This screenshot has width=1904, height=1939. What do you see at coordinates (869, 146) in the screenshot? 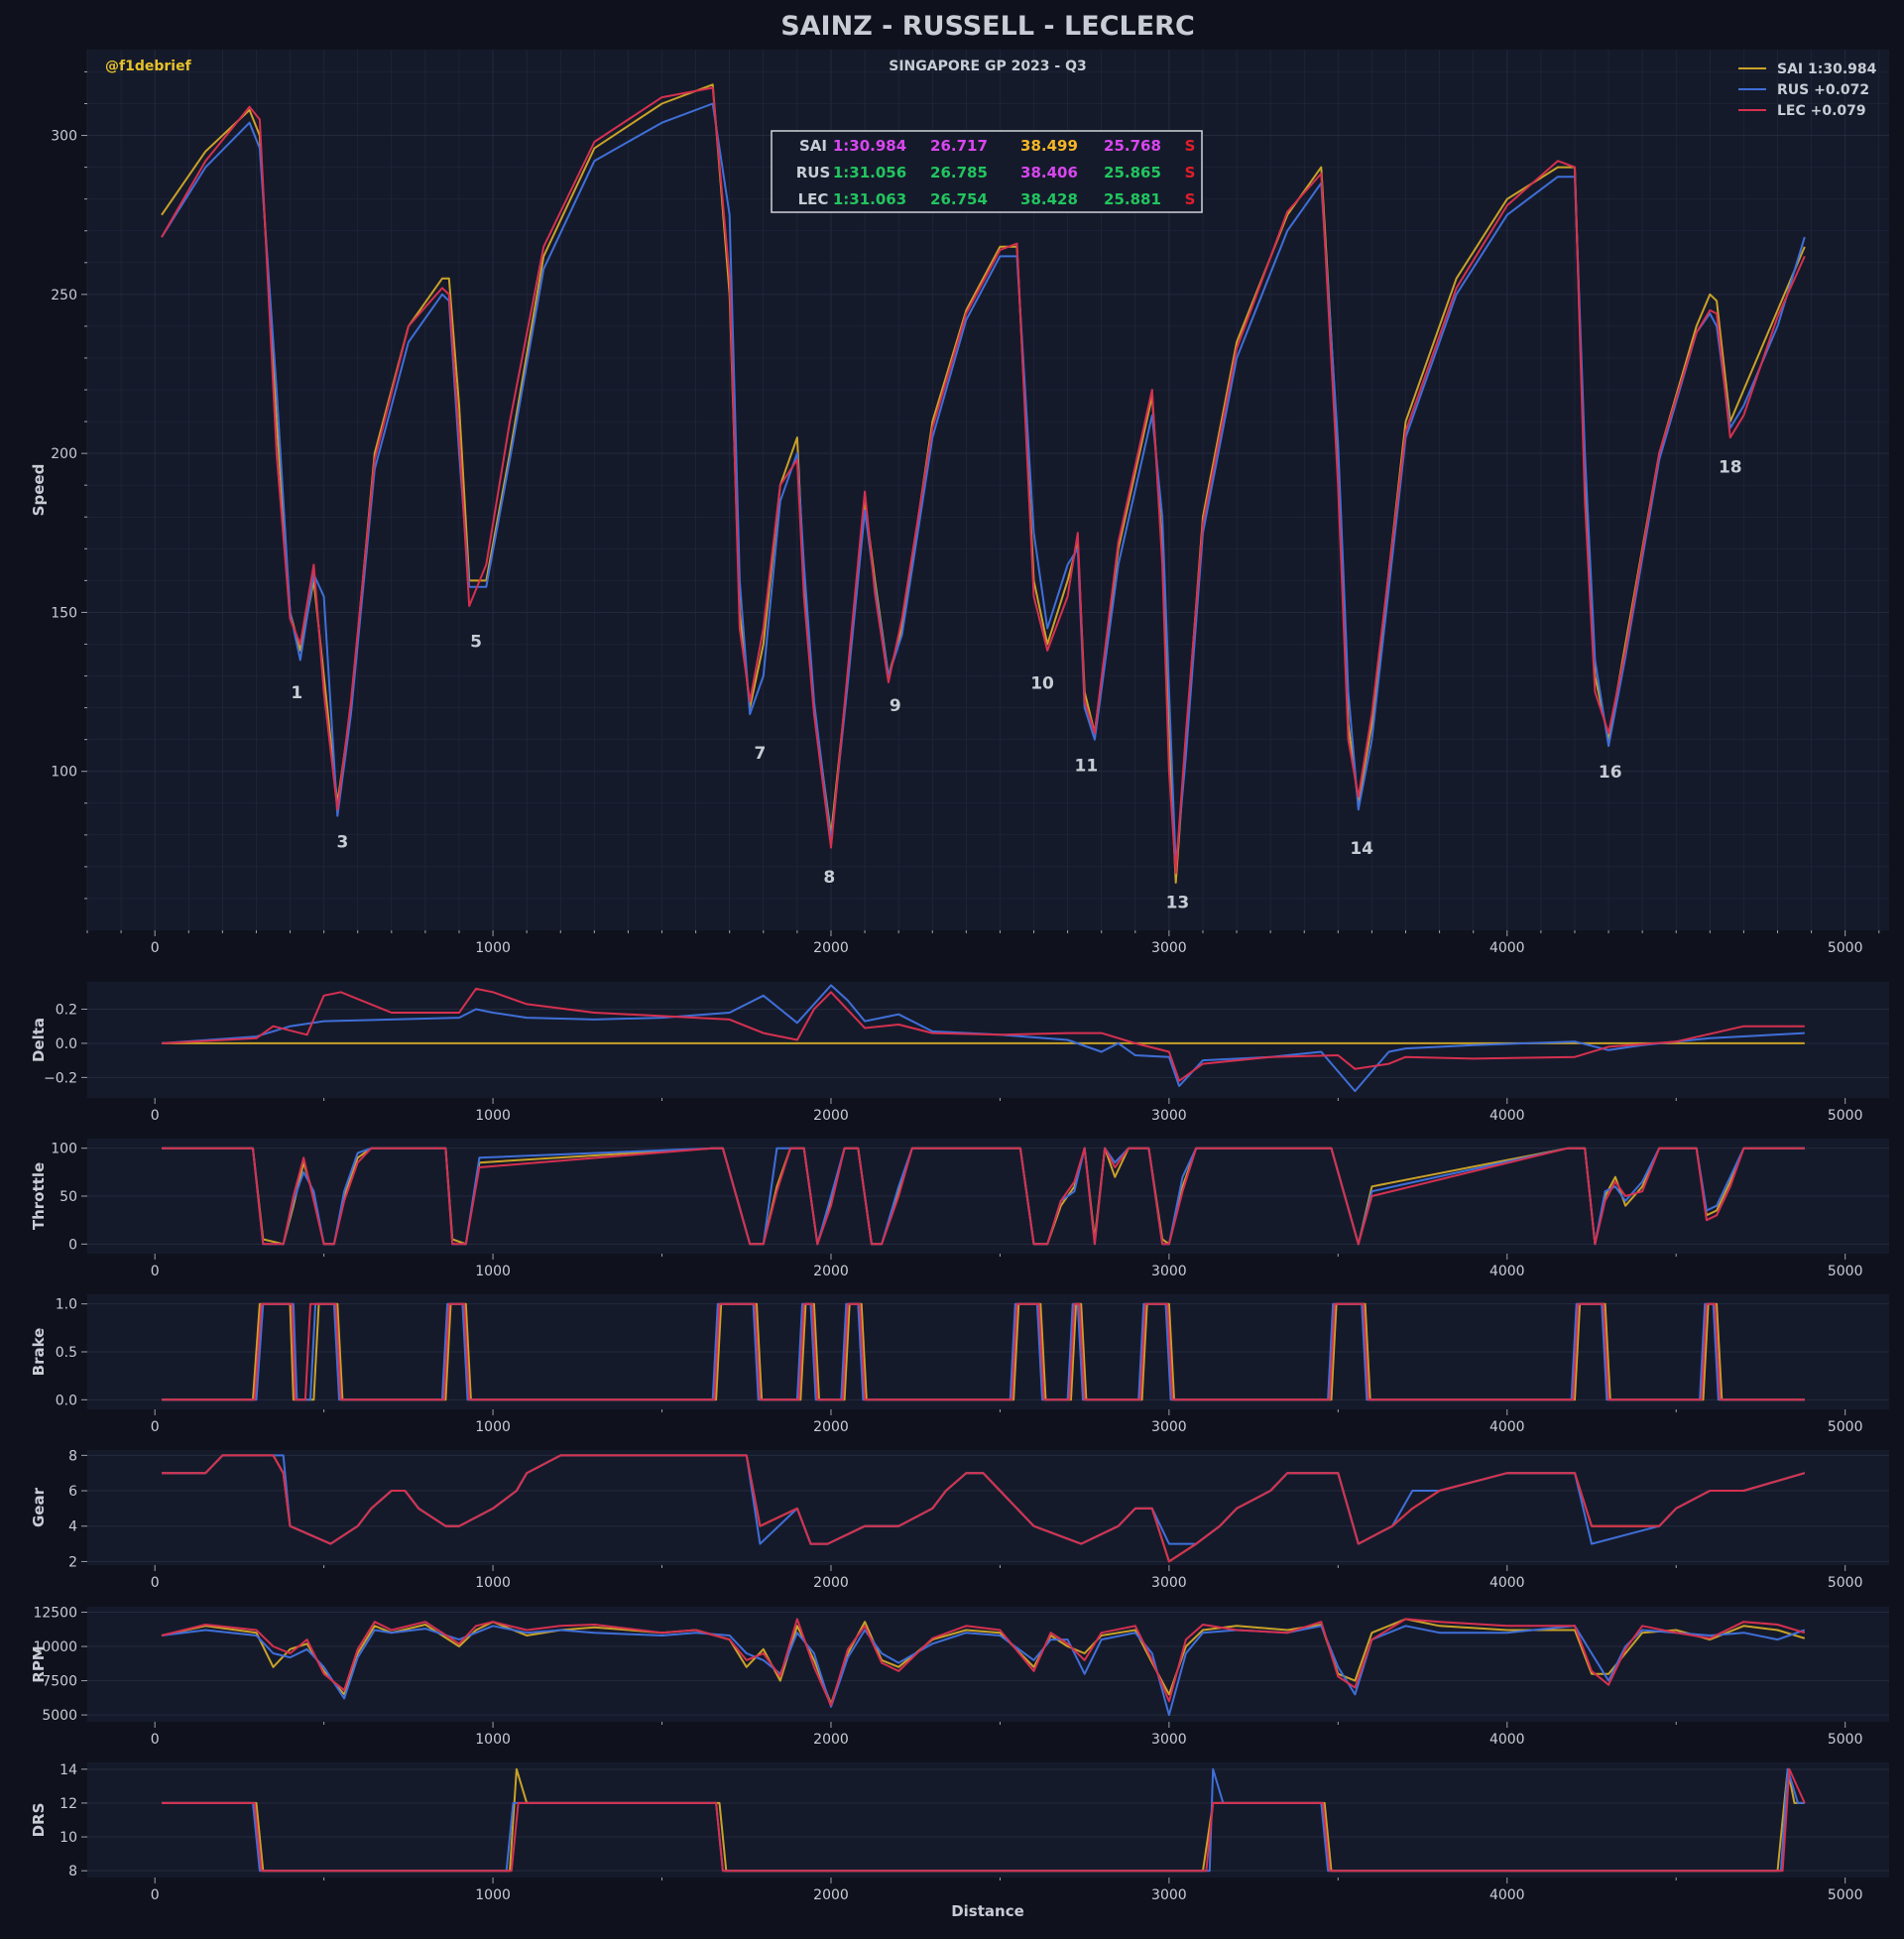
I see `sector-table-cell: 1:30.984` at bounding box center [869, 146].